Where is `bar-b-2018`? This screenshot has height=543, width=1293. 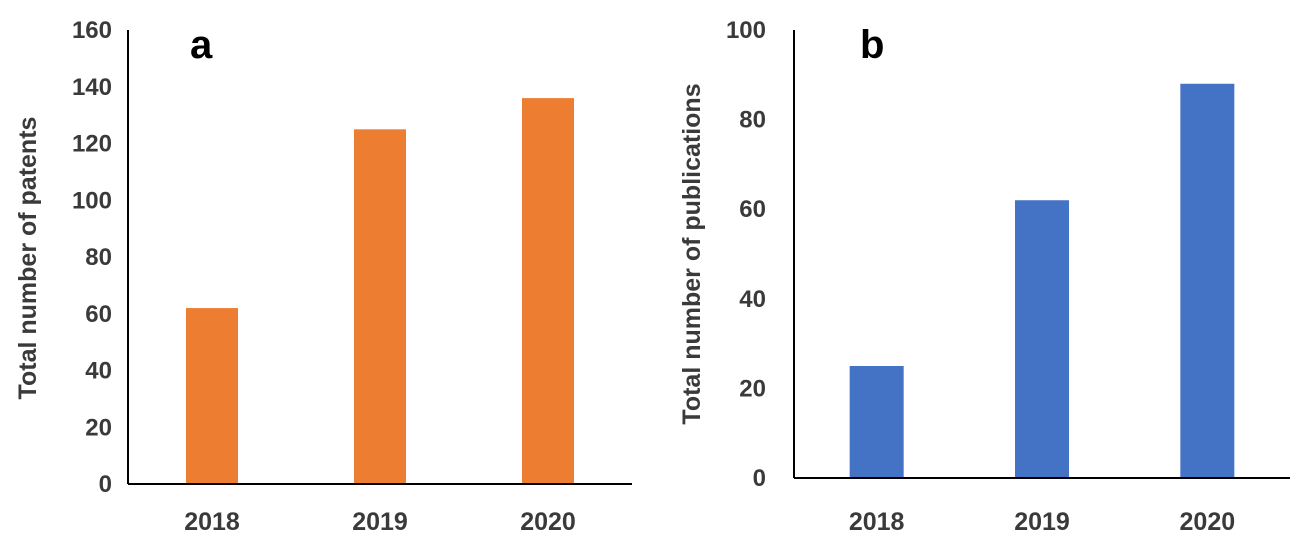
bar-b-2018 is located at coordinates (876, 422).